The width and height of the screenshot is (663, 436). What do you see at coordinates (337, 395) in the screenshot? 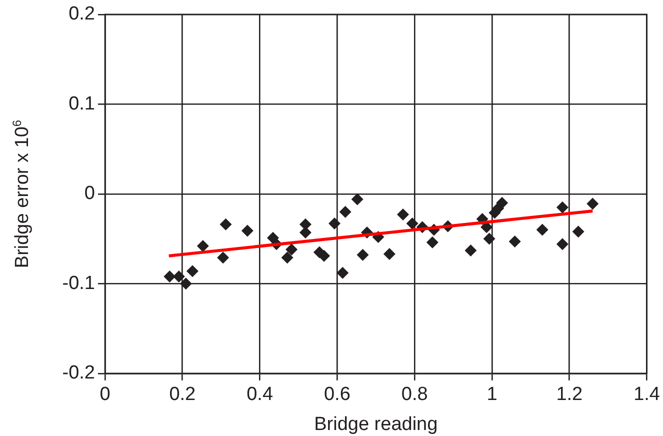
I see `x-tick-label: 0.6` at bounding box center [337, 395].